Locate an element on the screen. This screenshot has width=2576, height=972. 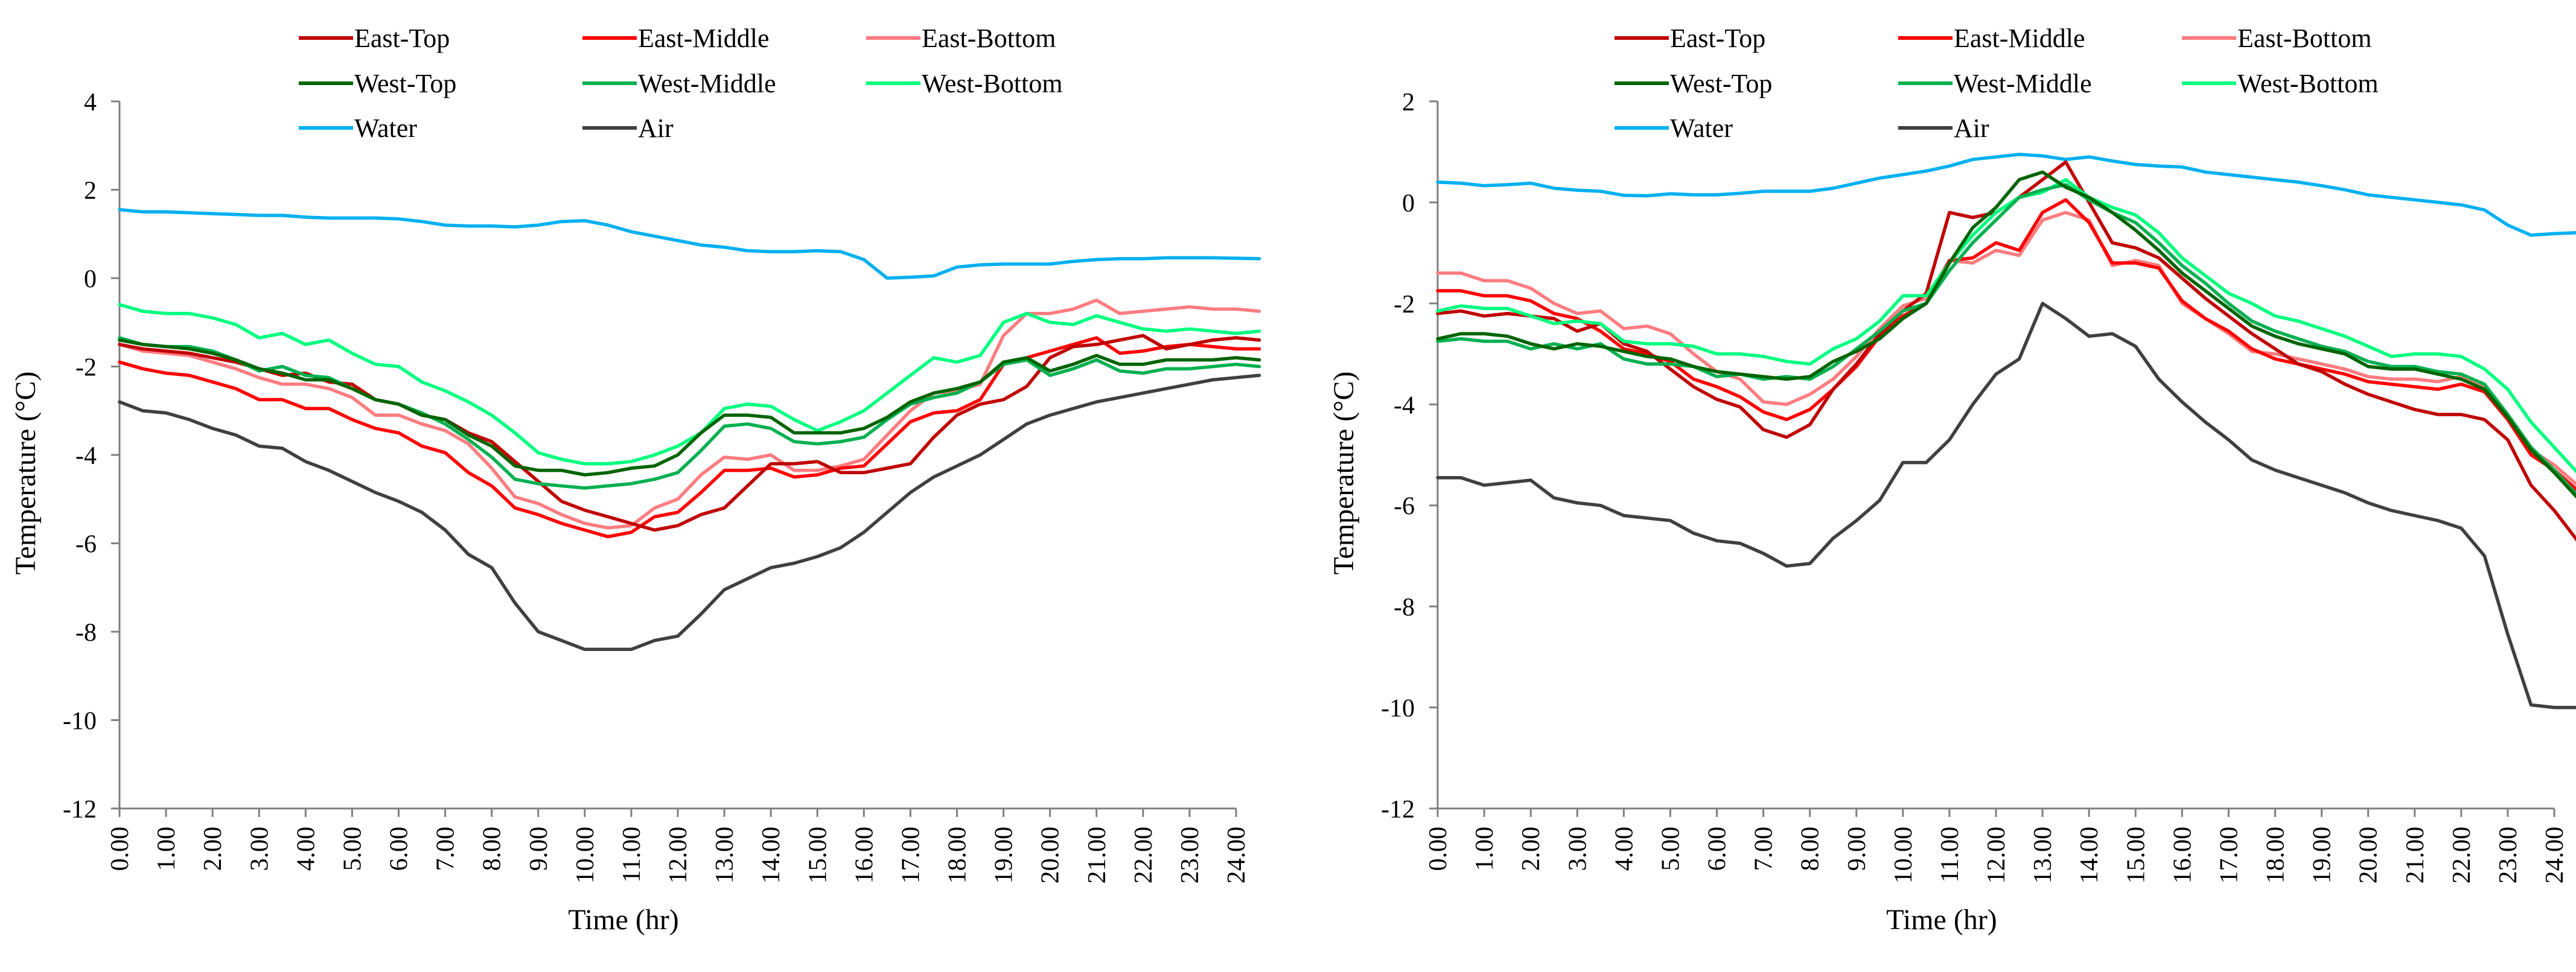
legend-item-west-bottom: West-Bottom is located at coordinates (964, 84).